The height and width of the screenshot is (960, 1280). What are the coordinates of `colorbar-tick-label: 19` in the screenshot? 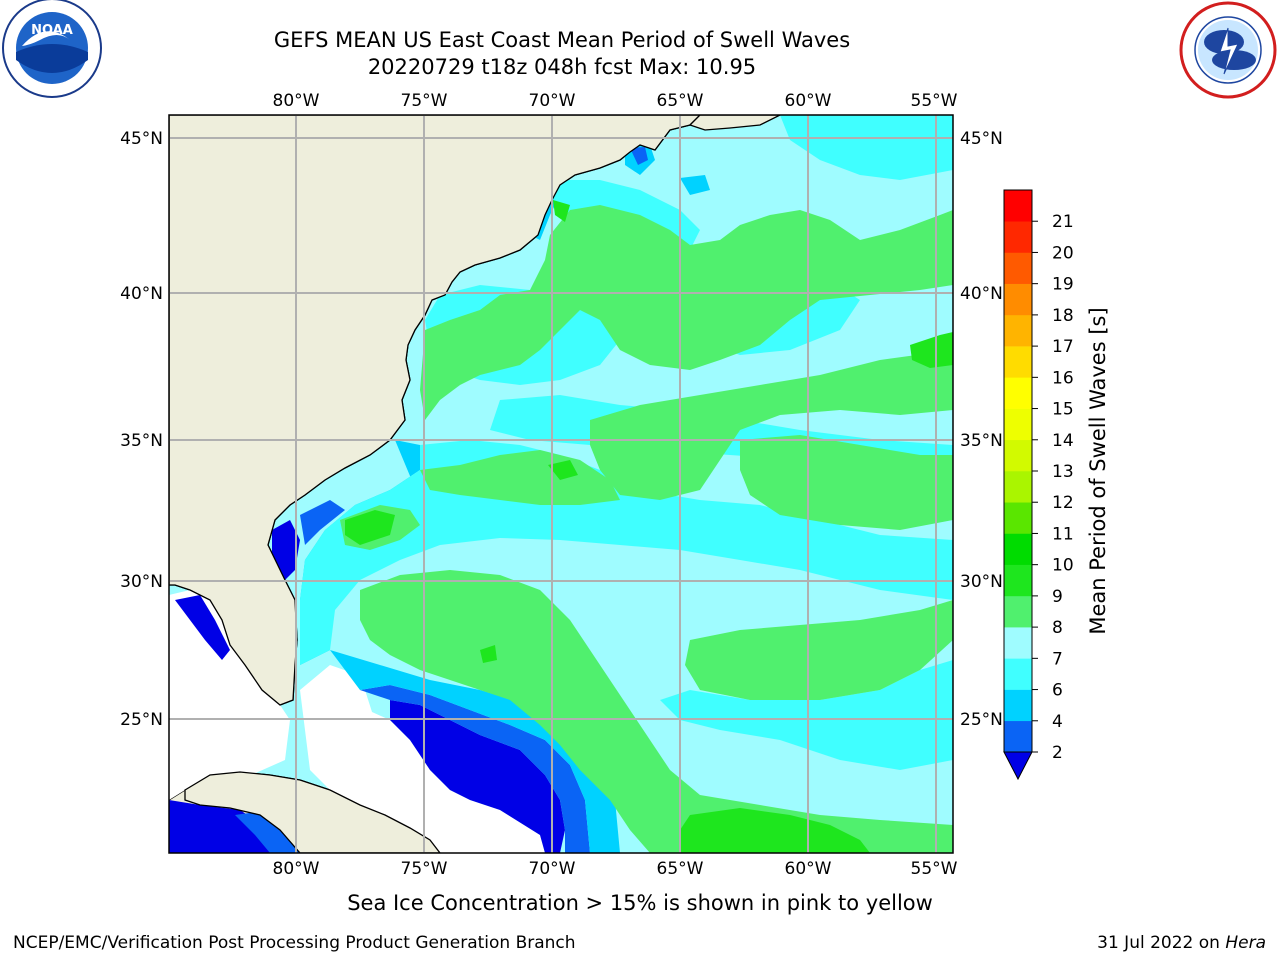 It's located at (1063, 285).